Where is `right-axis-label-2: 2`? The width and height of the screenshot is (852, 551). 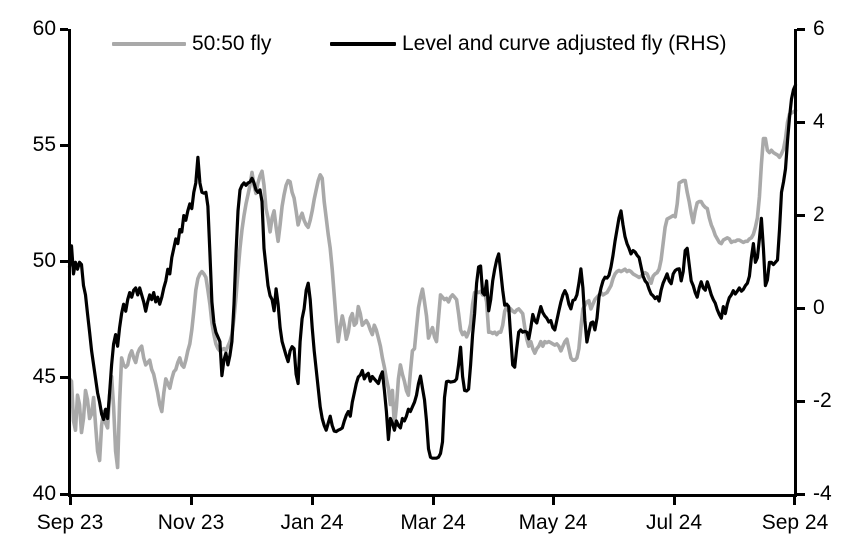 right-axis-label-2: 2 is located at coordinates (819, 214).